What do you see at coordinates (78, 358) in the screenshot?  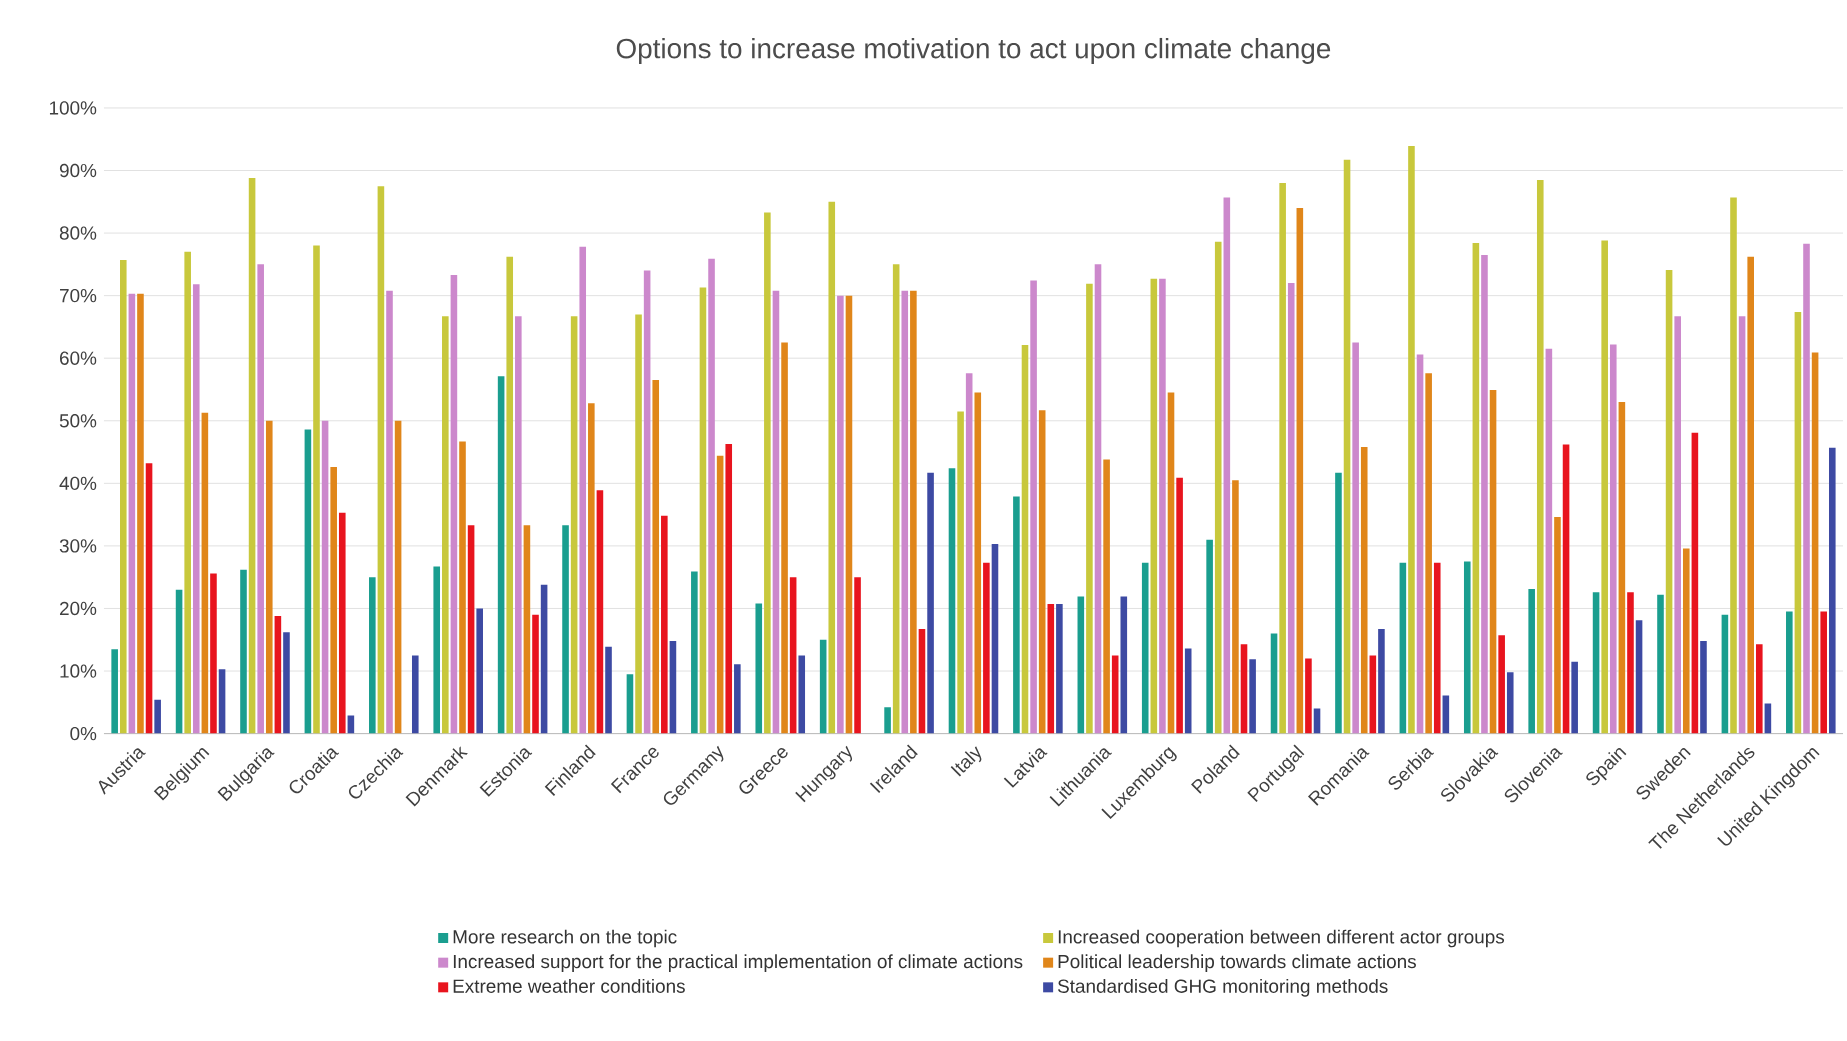 I see `y-tick-label: 60%` at bounding box center [78, 358].